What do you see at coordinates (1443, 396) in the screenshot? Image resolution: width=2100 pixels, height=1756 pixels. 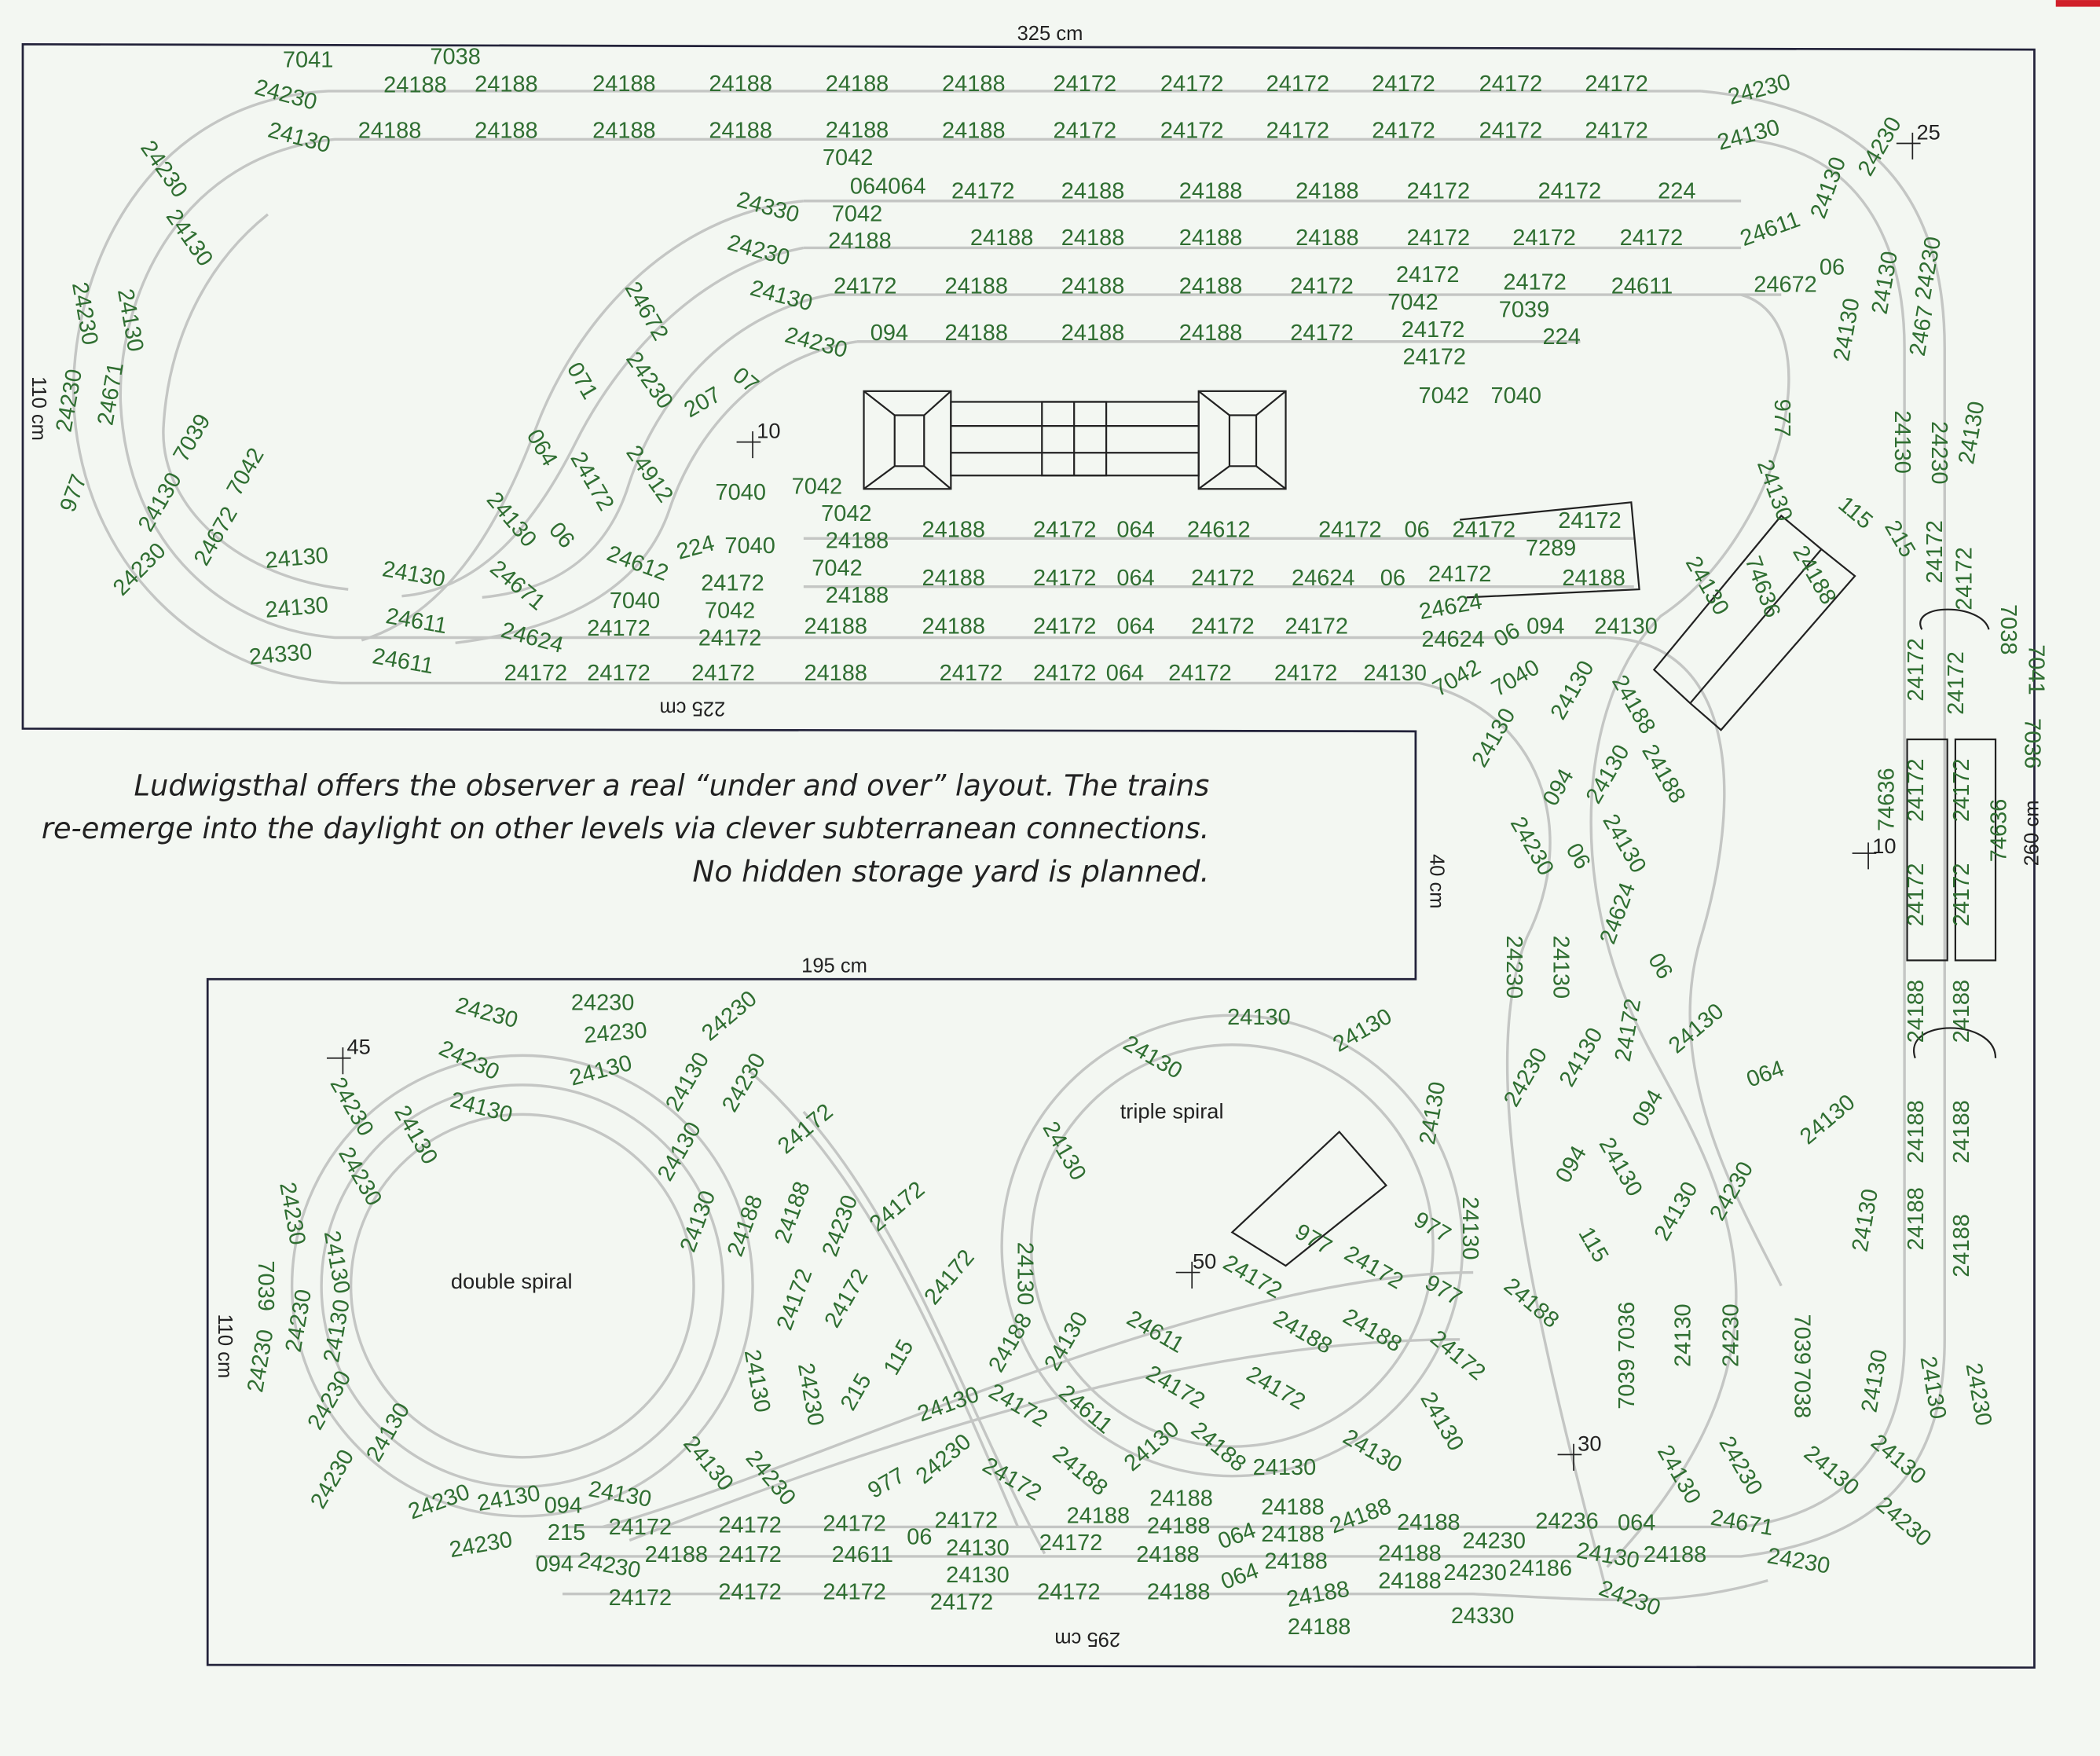 I see `track-piece-label: 7042` at bounding box center [1443, 396].